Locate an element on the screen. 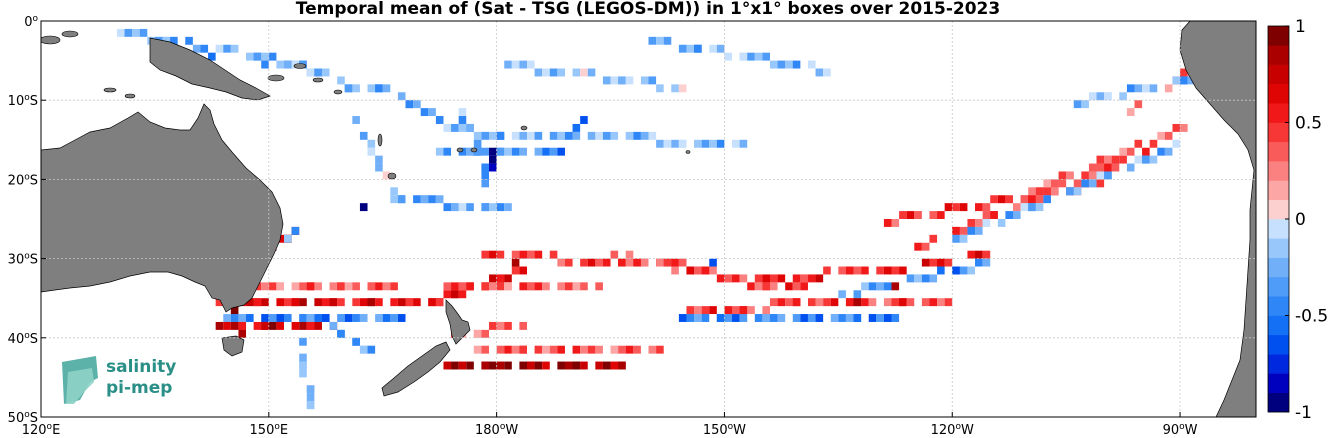 Image resolution: width=1338 pixels, height=438 pixels. new-zealand-north-island is located at coordinates (458, 322).